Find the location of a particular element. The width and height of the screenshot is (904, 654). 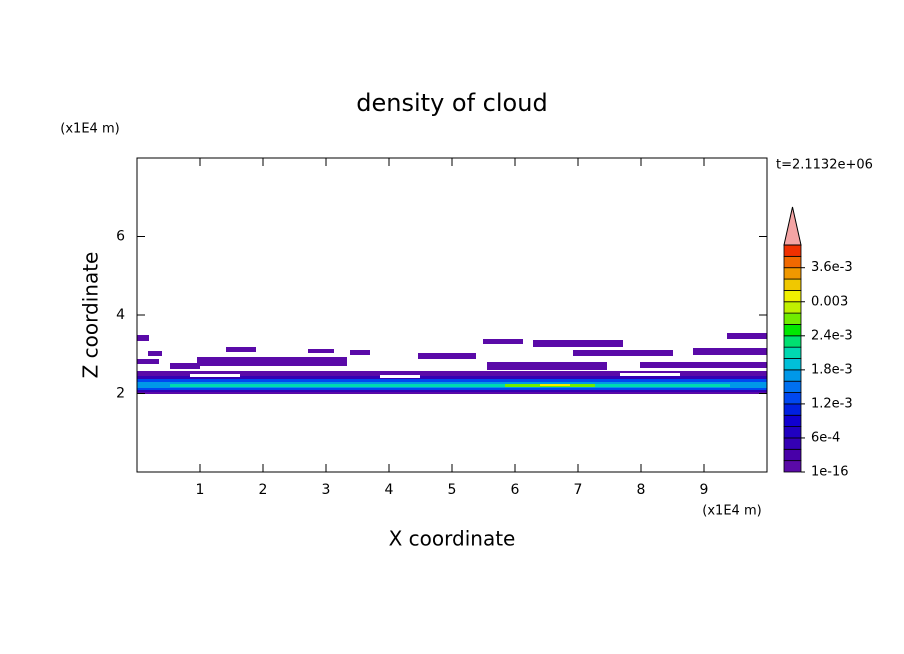

colorbar-tick-label: 1e-16 is located at coordinates (830, 472).